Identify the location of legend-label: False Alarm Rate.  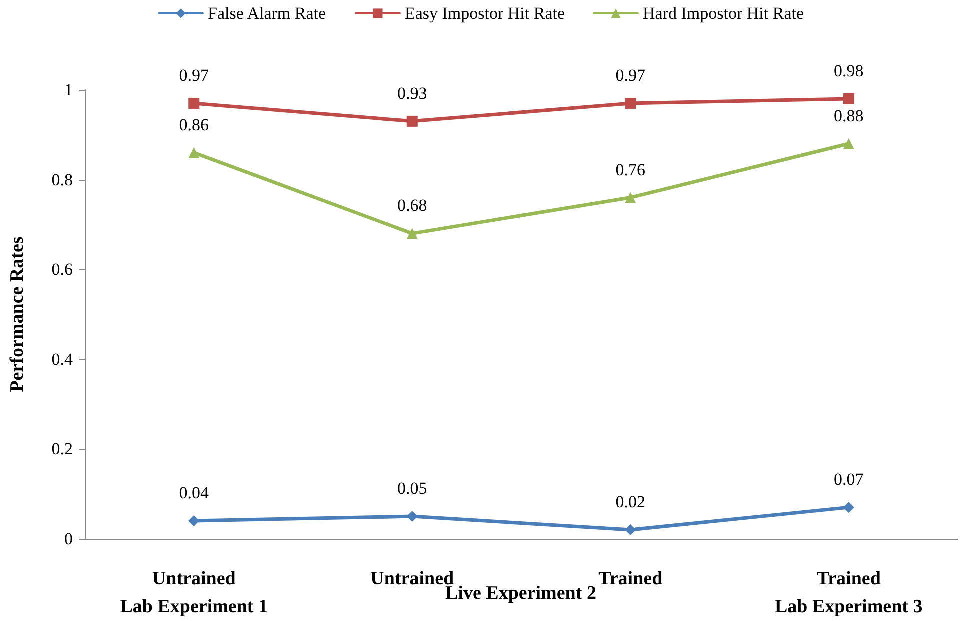
(267, 13).